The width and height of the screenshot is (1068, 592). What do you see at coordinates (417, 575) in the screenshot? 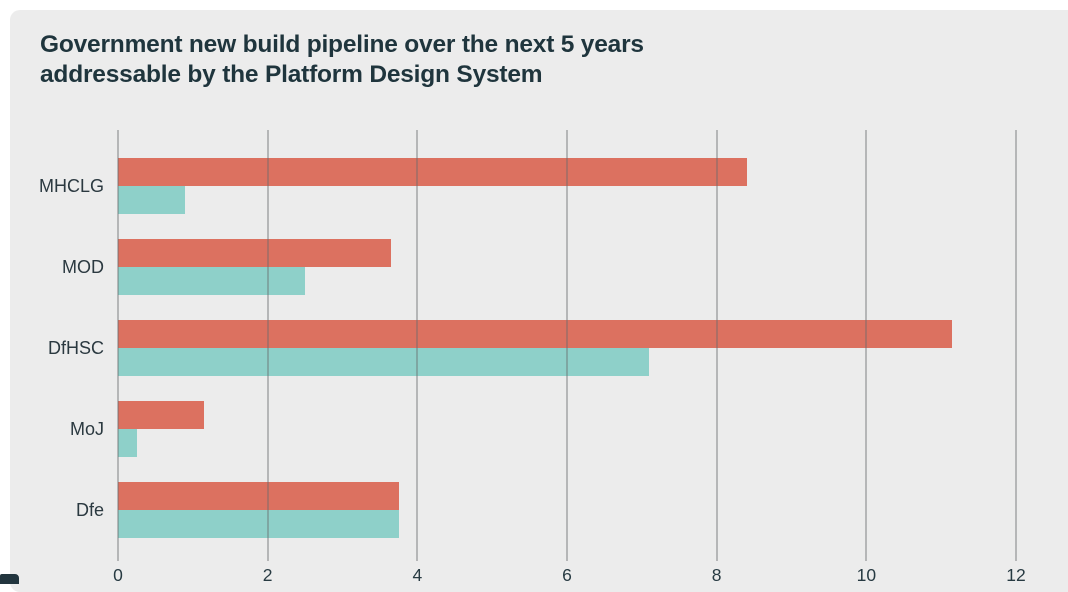
I see `x-tick-label-4: 4` at bounding box center [417, 575].